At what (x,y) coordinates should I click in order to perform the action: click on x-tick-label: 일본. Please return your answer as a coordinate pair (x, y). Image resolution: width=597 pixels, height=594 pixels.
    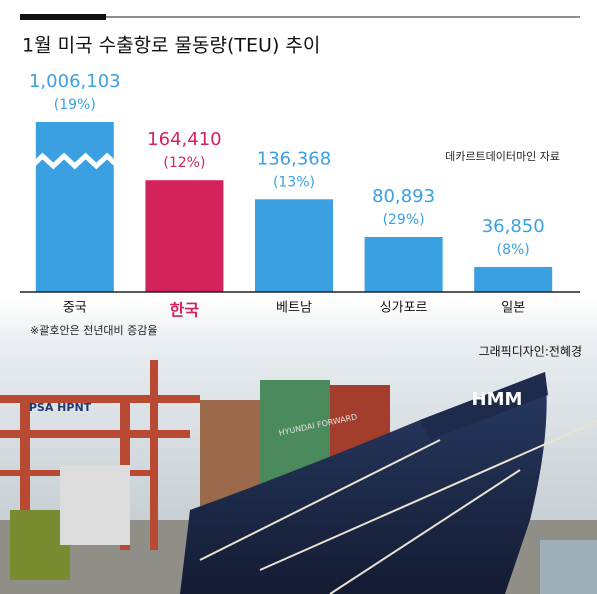
    Looking at the image, I should click on (513, 308).